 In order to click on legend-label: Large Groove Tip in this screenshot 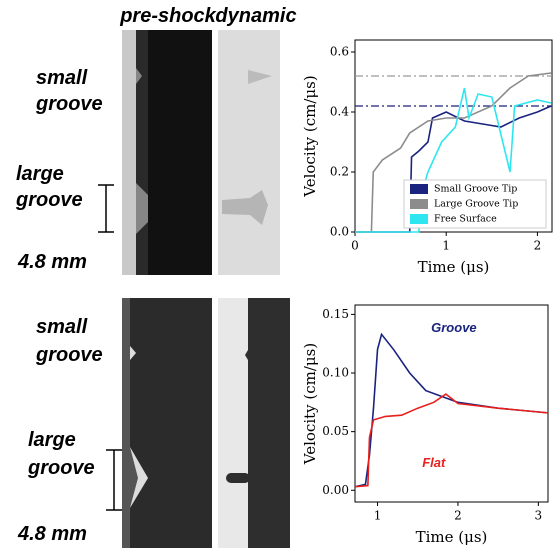, I will do `click(476, 204)`.